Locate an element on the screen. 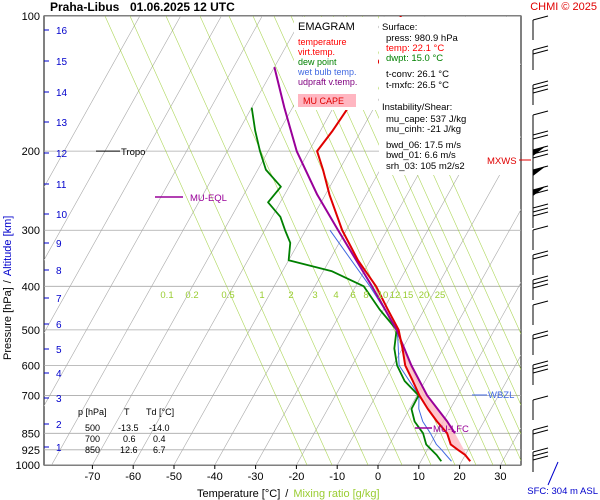 The width and height of the screenshot is (600, 500). pressure-tick-label: 400 is located at coordinates (31, 287).